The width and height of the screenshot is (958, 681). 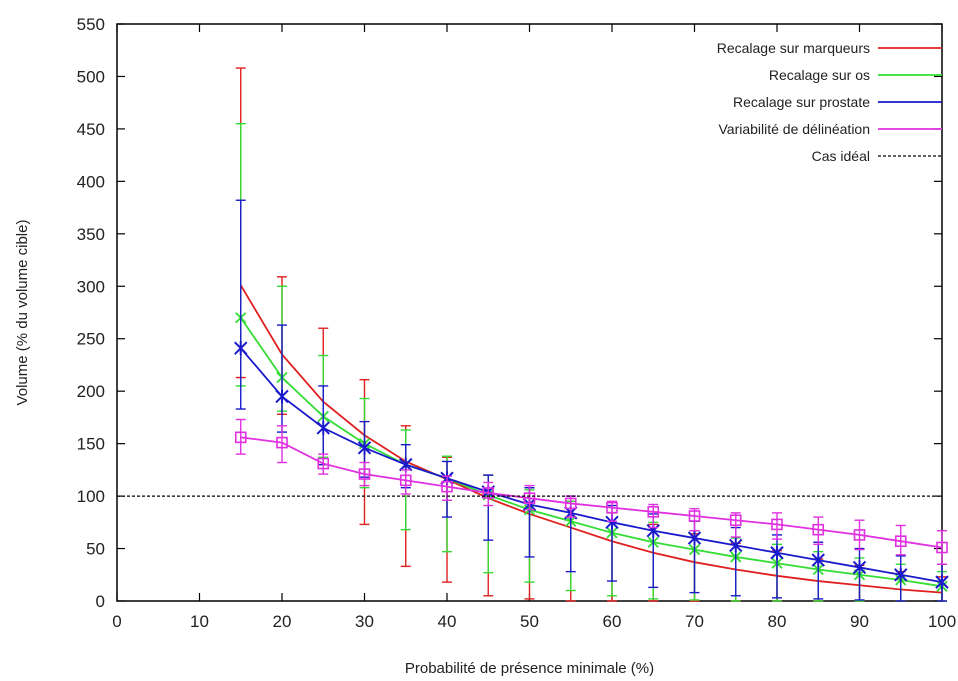 I want to click on y-tick-label: 250, so click(x=91, y=339).